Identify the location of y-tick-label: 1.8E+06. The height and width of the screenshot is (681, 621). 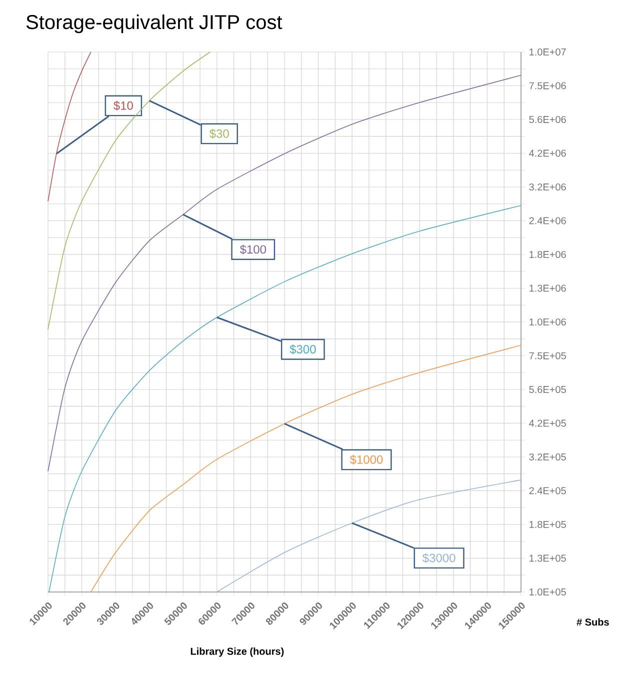
(548, 254).